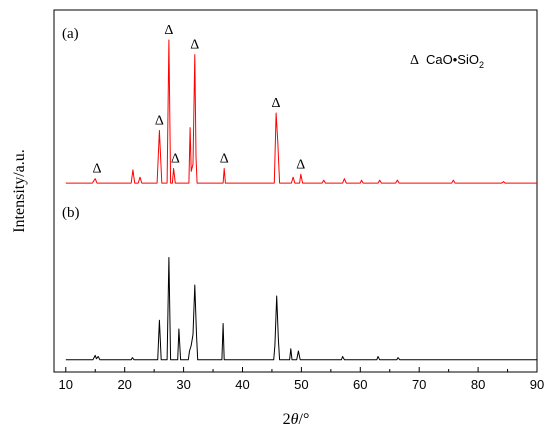  I want to click on x-tick-label: 30, so click(183, 384).